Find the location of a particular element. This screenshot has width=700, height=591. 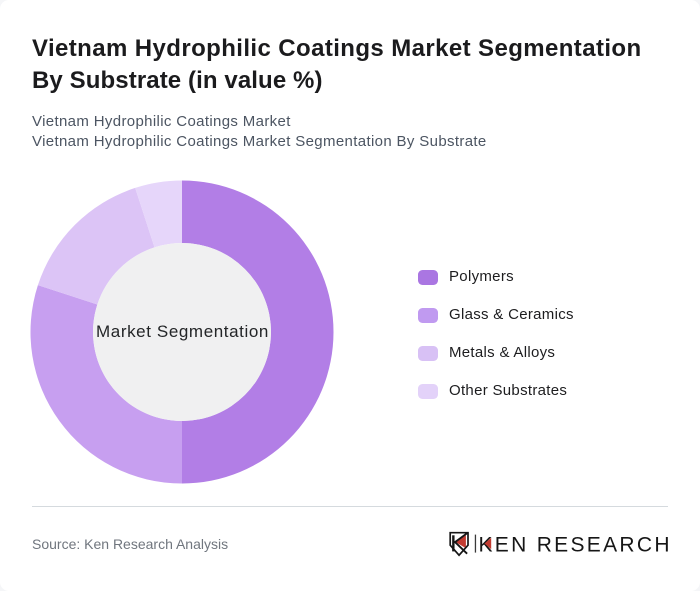

svg-text: KEN RESEARCH is located at coordinates (575, 545).